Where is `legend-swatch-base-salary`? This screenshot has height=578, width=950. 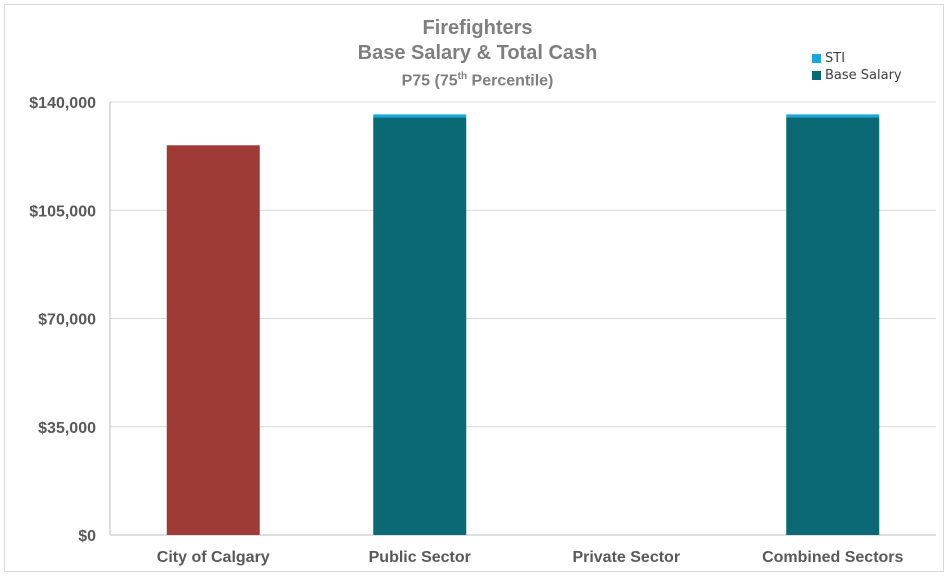 legend-swatch-base-salary is located at coordinates (816, 75).